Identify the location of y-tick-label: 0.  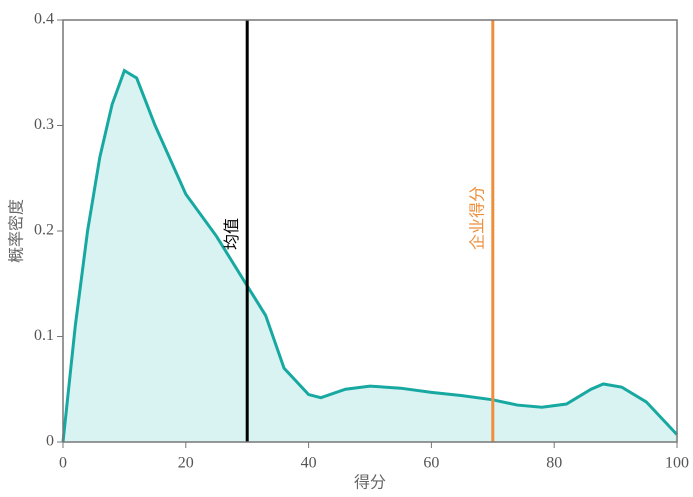
(50, 441).